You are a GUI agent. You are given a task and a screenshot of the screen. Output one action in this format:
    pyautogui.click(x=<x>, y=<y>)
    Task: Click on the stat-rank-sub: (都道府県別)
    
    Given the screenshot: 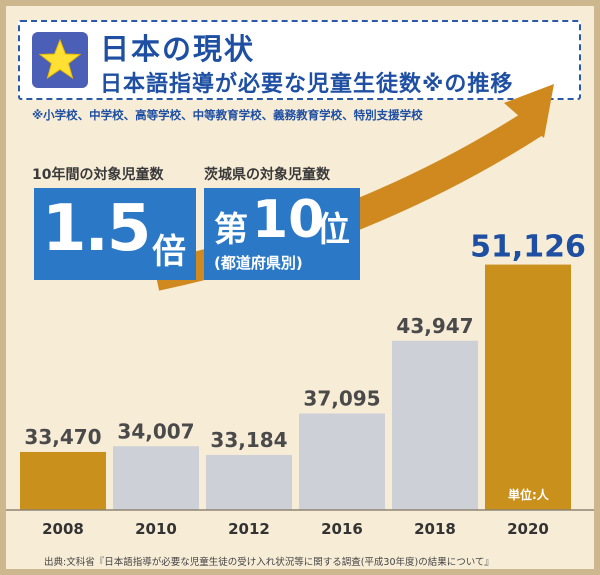 What is the action you would take?
    pyautogui.click(x=258, y=263)
    